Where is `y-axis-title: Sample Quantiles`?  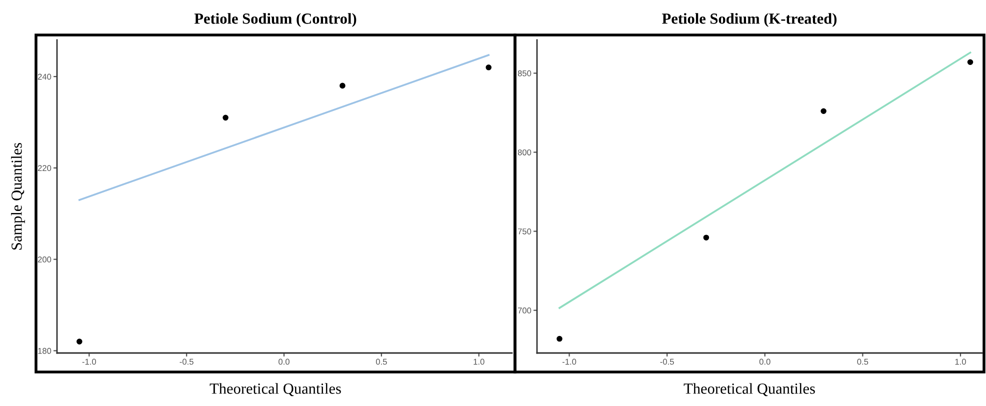 y-axis-title: Sample Quantiles is located at coordinates (18, 196).